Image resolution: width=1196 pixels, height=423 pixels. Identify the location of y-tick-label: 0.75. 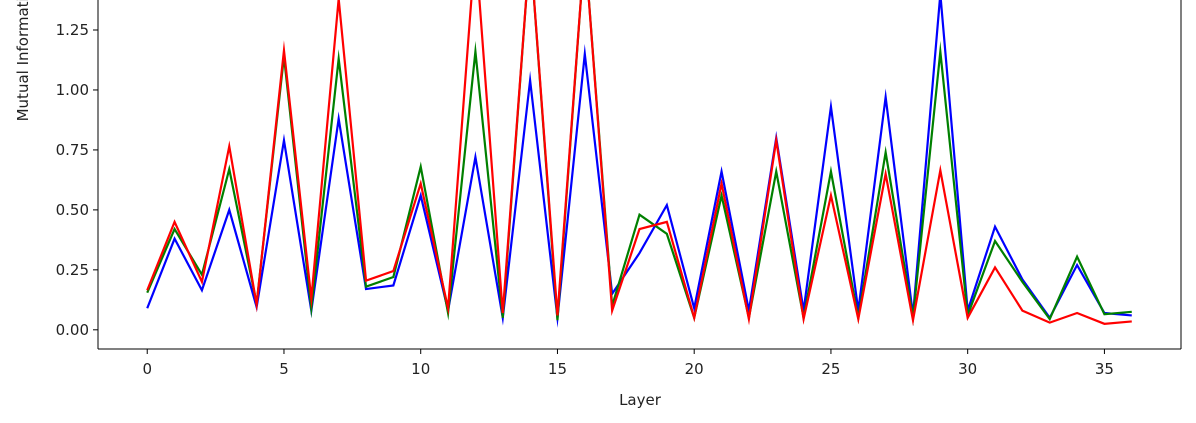
(72, 150).